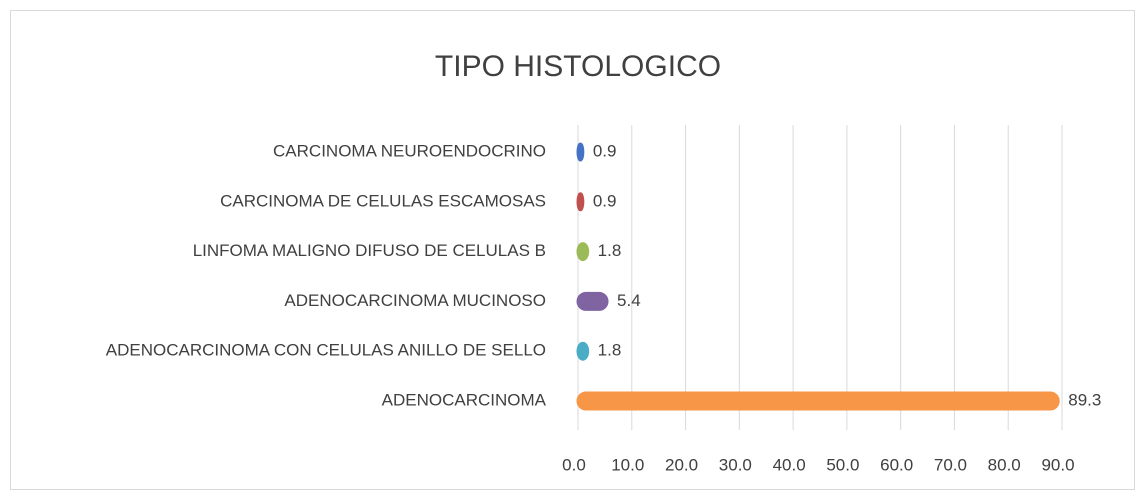  What do you see at coordinates (627, 464) in the screenshot?
I see `x-tick-label: 10.0` at bounding box center [627, 464].